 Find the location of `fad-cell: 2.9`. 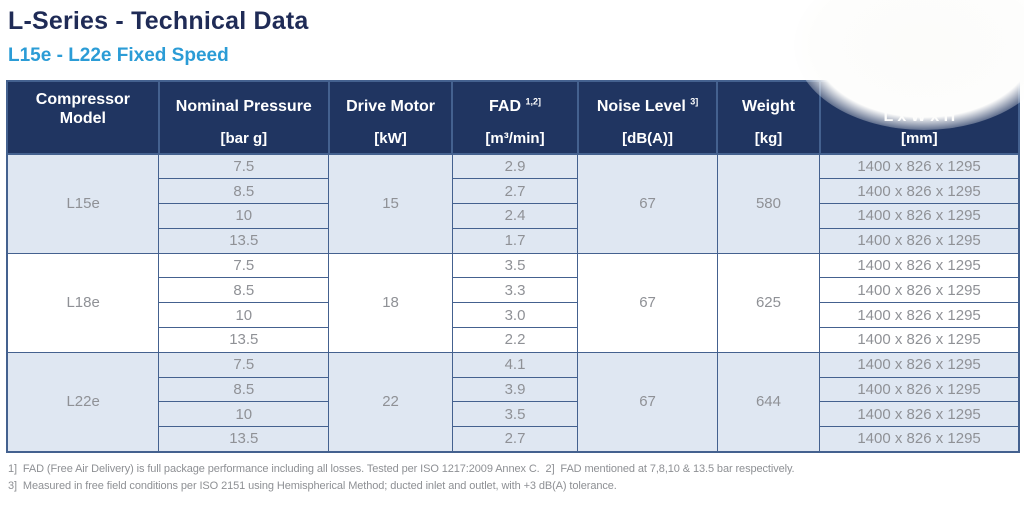

fad-cell: 2.9 is located at coordinates (515, 166).